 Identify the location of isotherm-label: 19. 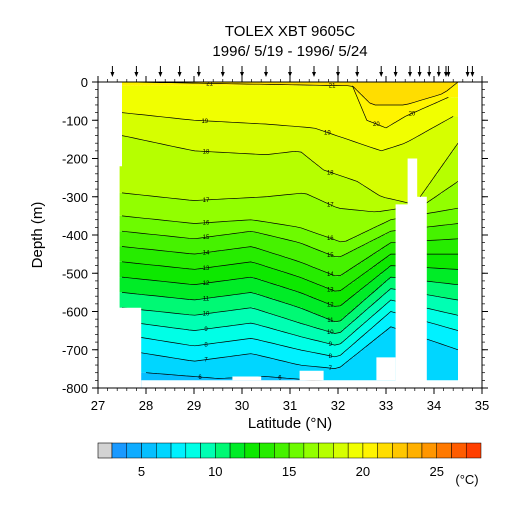
(327, 133).